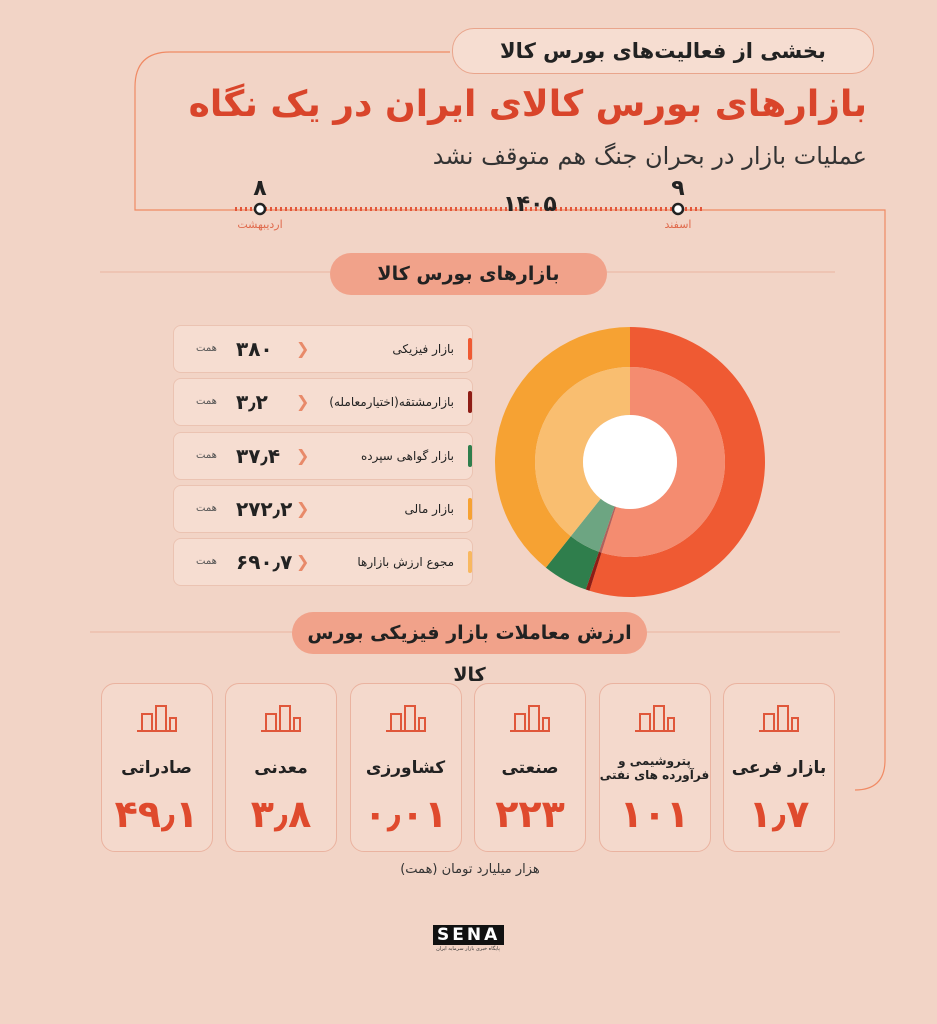 Image resolution: width=937 pixels, height=1024 pixels. What do you see at coordinates (323, 455) in the screenshot?
I see `legend-row: بازار گواهی سپرده ❯ ۳۷٫۴ همت` at bounding box center [323, 455].